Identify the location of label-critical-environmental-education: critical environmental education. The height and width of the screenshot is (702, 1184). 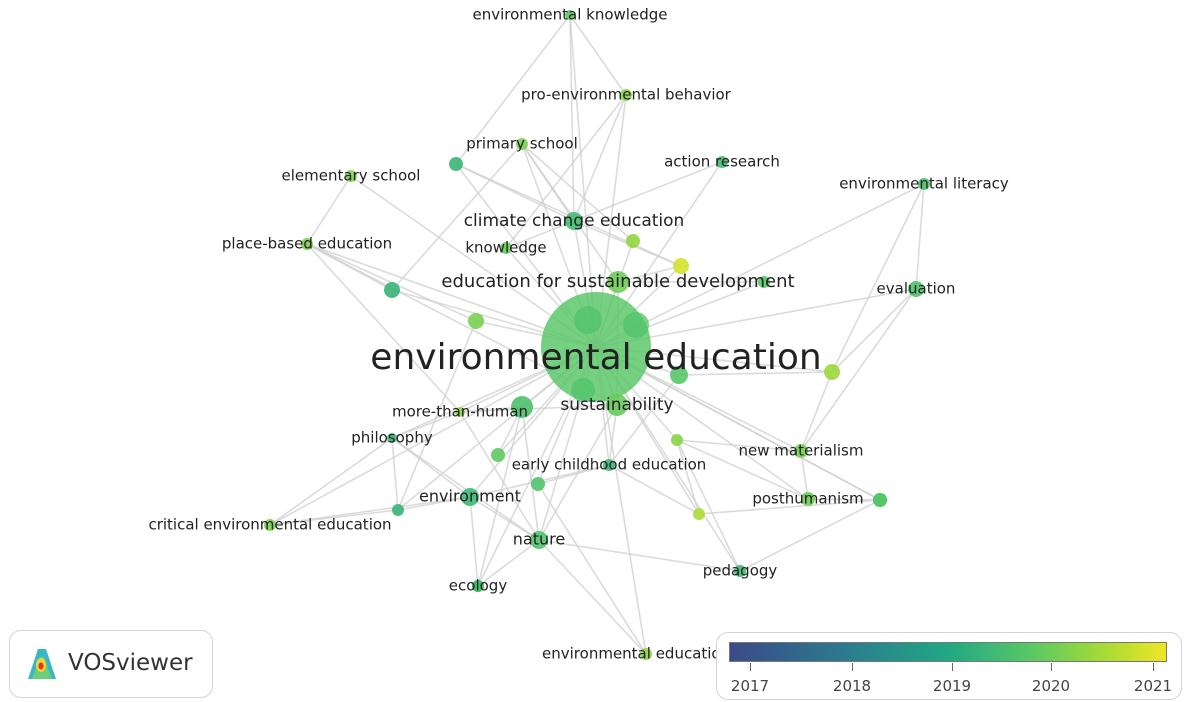
(269, 525).